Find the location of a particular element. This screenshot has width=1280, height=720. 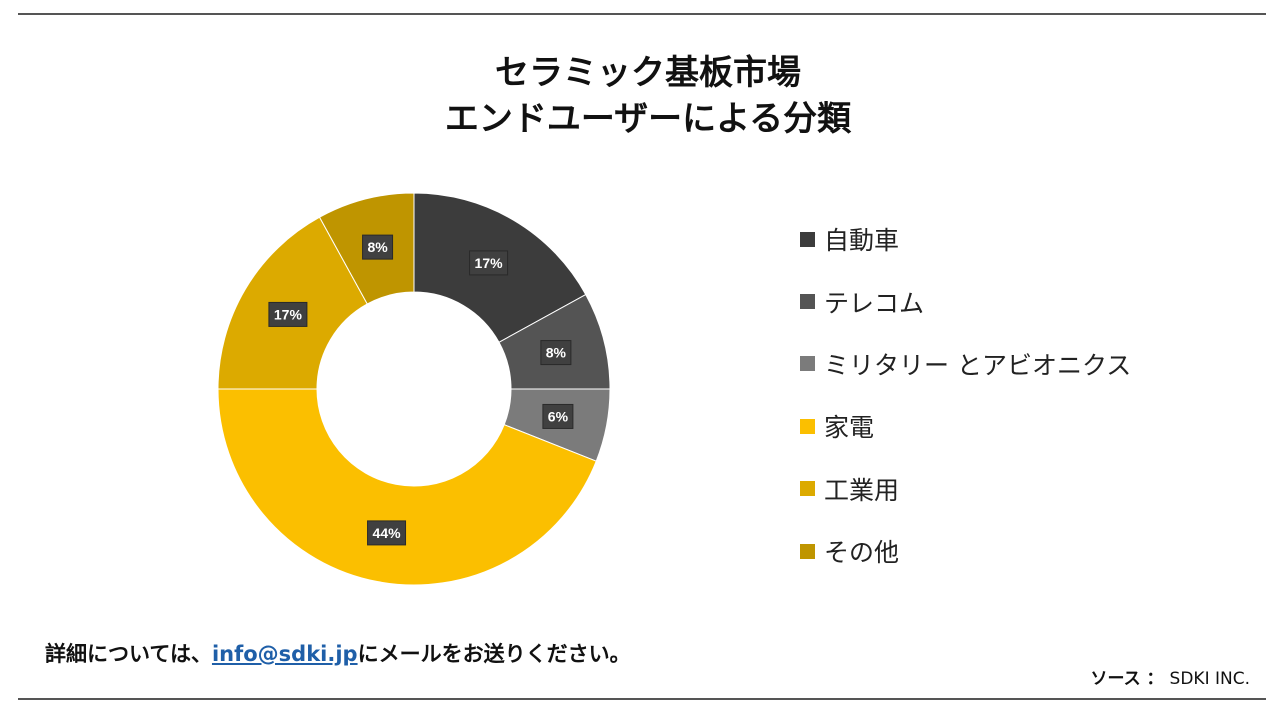

legend-label: ミリタリー とアビオニクス is located at coordinates (978, 365).